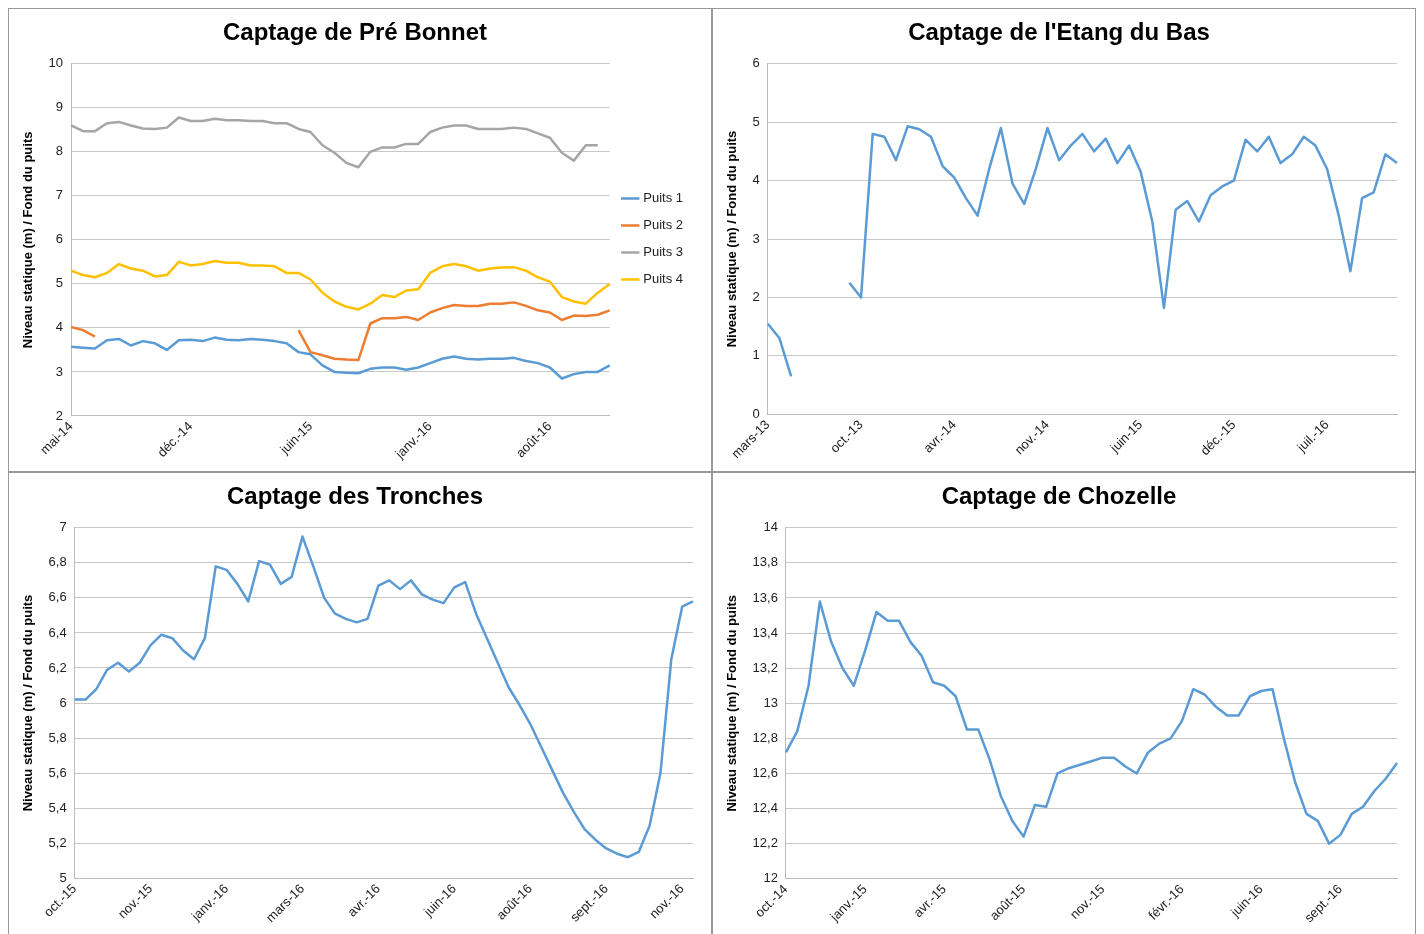 The height and width of the screenshot is (934, 1424). I want to click on y-tick-label: 0, so click(756, 413).